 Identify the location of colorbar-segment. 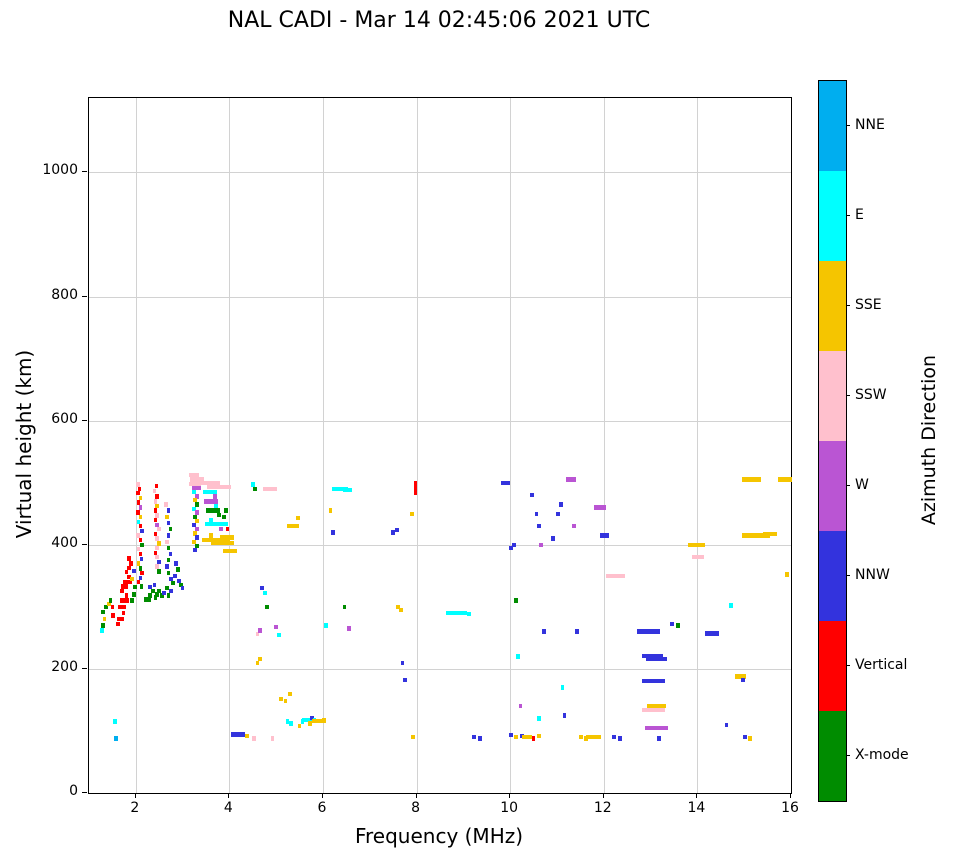
(832, 126).